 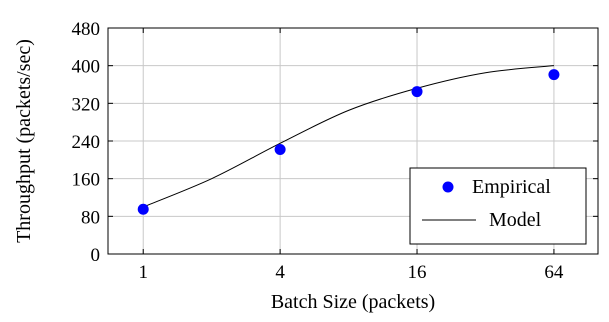 What do you see at coordinates (86, 104) in the screenshot?
I see `y-tick-label: 320` at bounding box center [86, 104].